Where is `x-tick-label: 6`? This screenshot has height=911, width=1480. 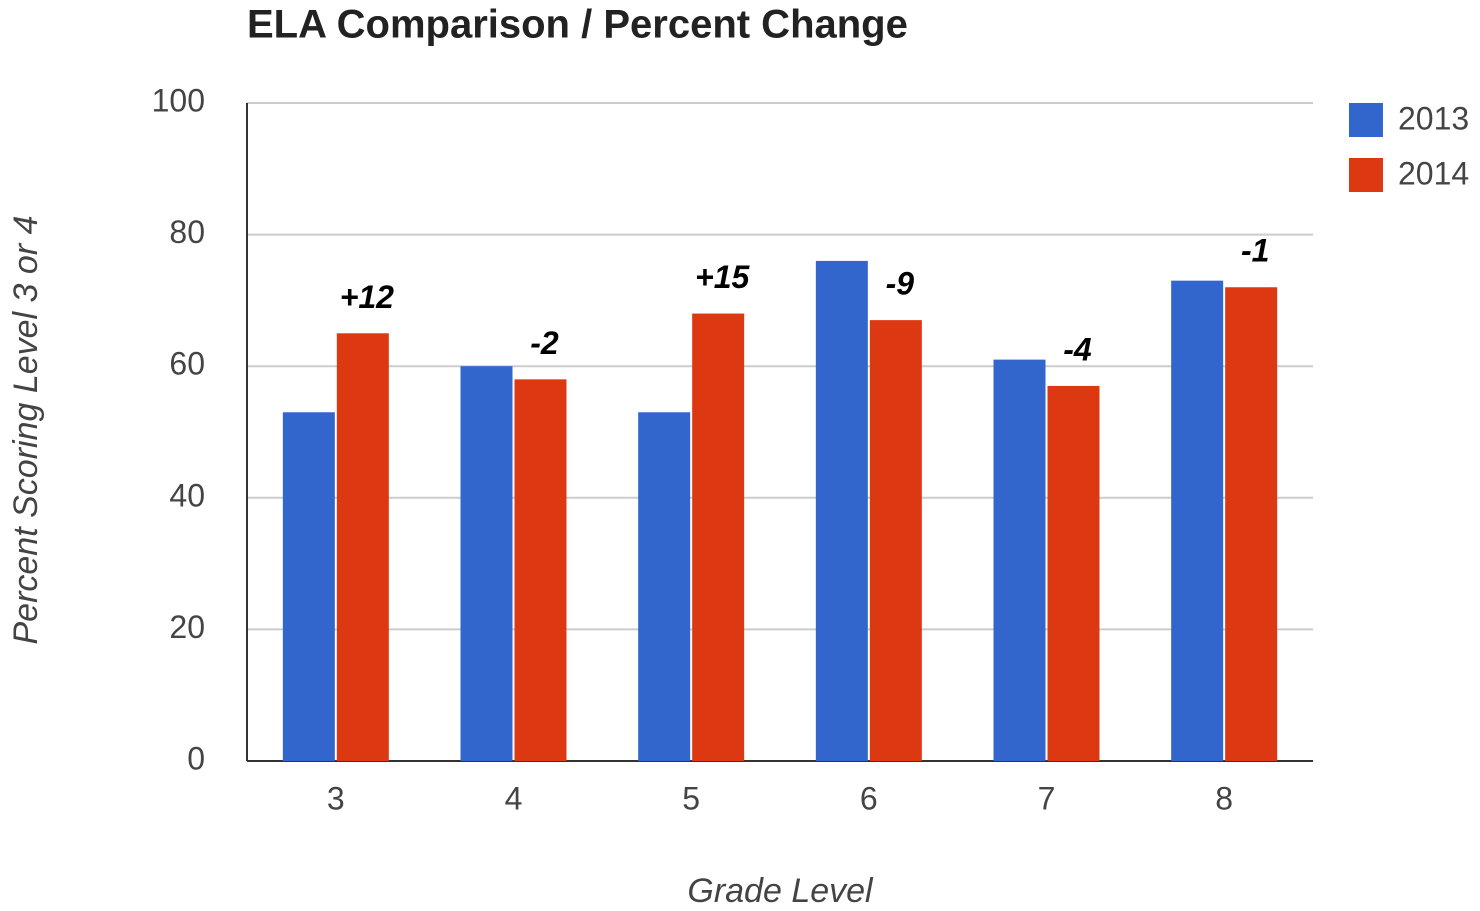 x-tick-label: 6 is located at coordinates (869, 798).